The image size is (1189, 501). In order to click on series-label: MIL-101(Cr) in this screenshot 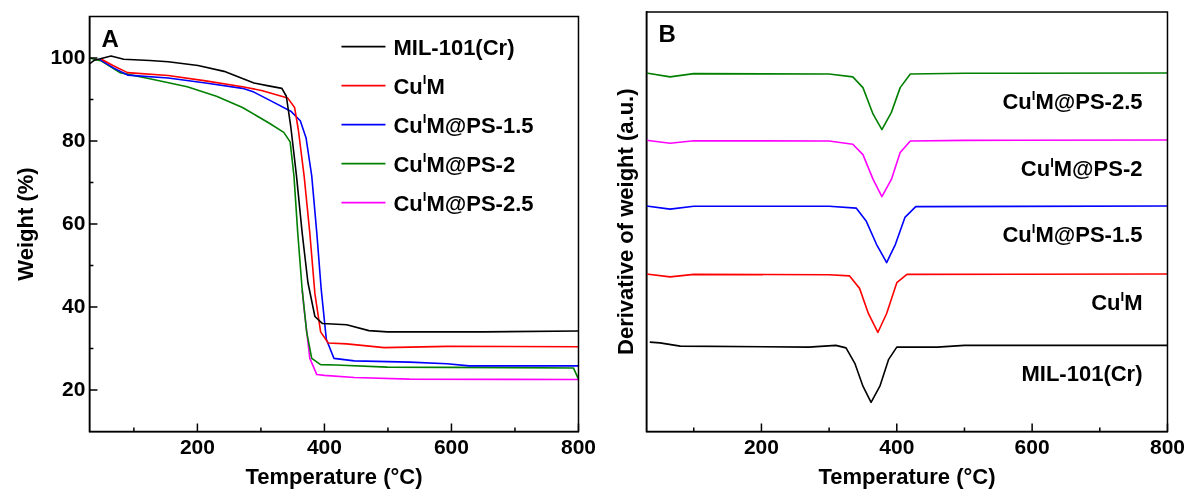, I will do `click(1082, 374)`.